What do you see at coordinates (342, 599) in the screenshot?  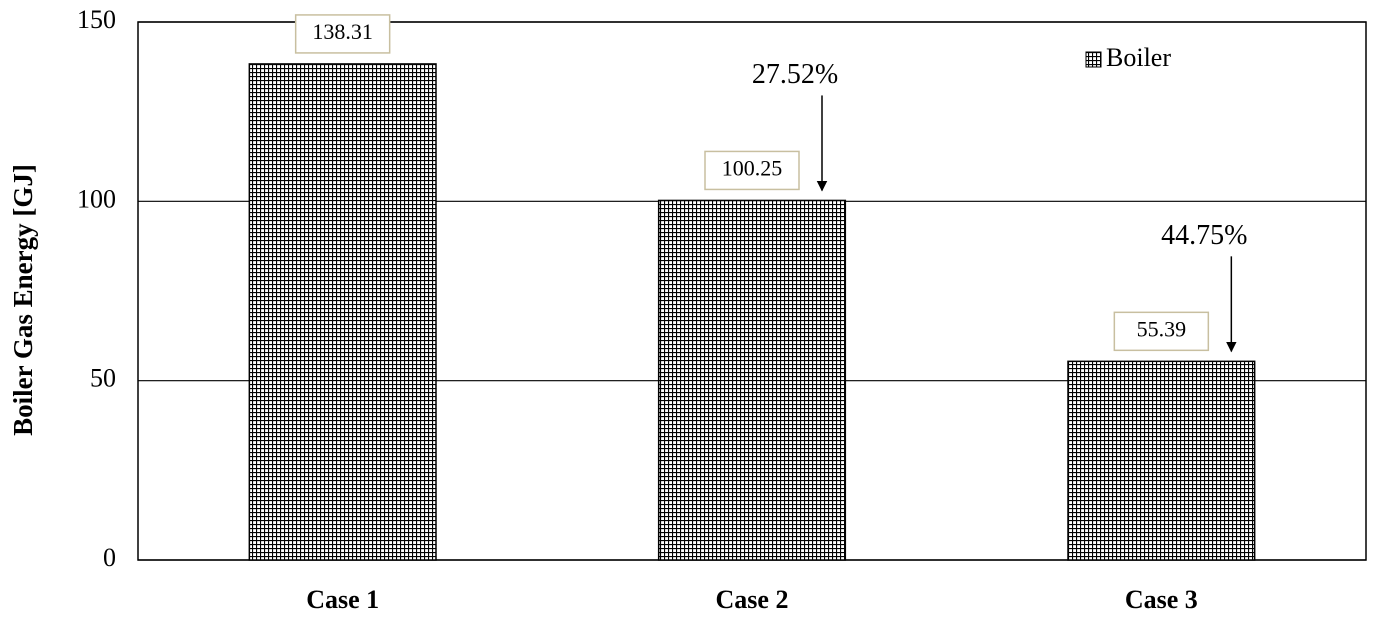 I see `x-tick-label: Case 1` at bounding box center [342, 599].